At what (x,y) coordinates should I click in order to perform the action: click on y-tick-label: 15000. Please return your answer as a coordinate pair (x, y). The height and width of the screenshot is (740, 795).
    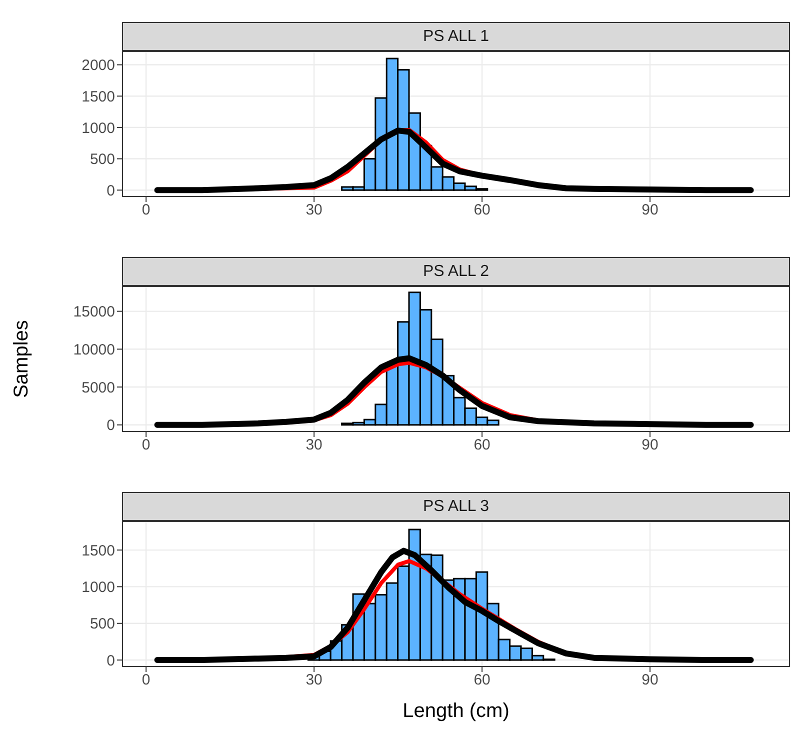
    Looking at the image, I should click on (94, 312).